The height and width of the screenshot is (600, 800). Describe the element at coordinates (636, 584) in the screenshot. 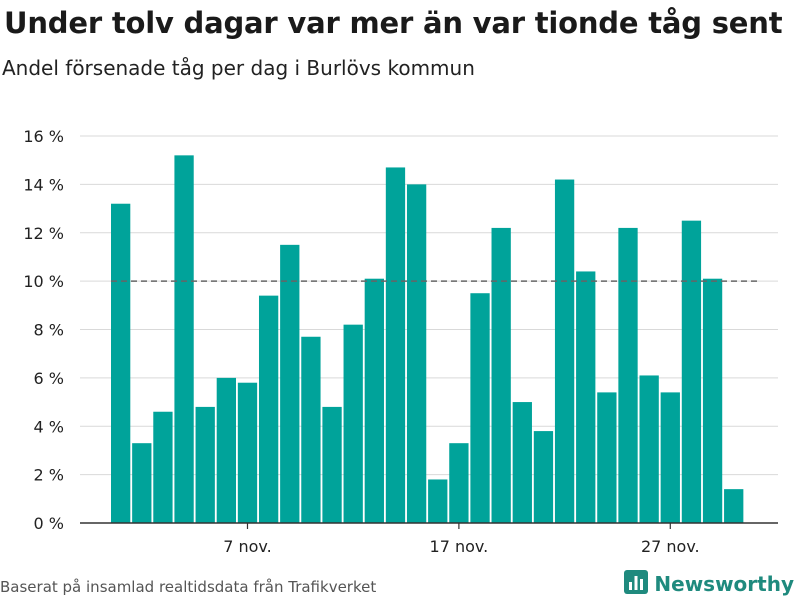

I see `bar-chart-icon` at that location.